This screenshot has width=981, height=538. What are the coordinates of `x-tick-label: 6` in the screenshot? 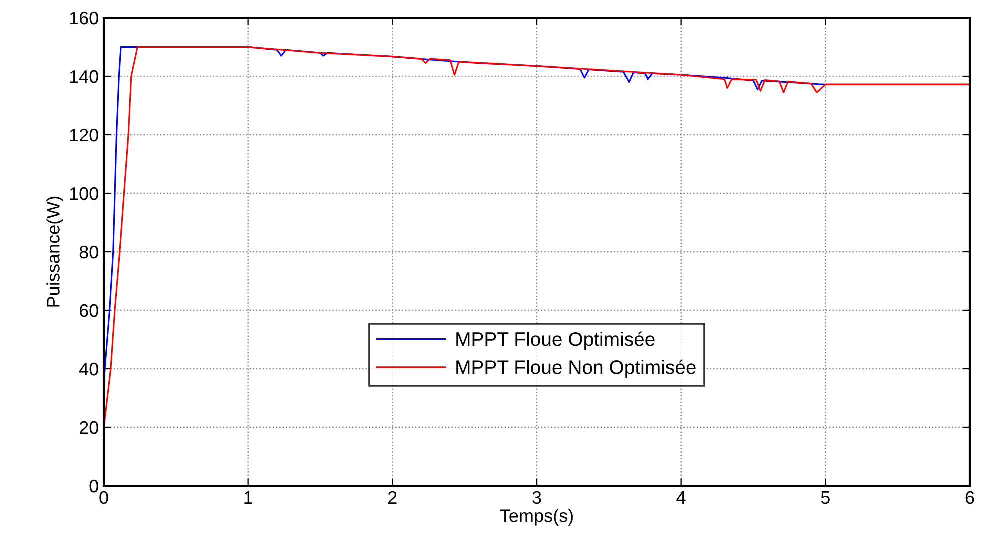 It's located at (970, 497).